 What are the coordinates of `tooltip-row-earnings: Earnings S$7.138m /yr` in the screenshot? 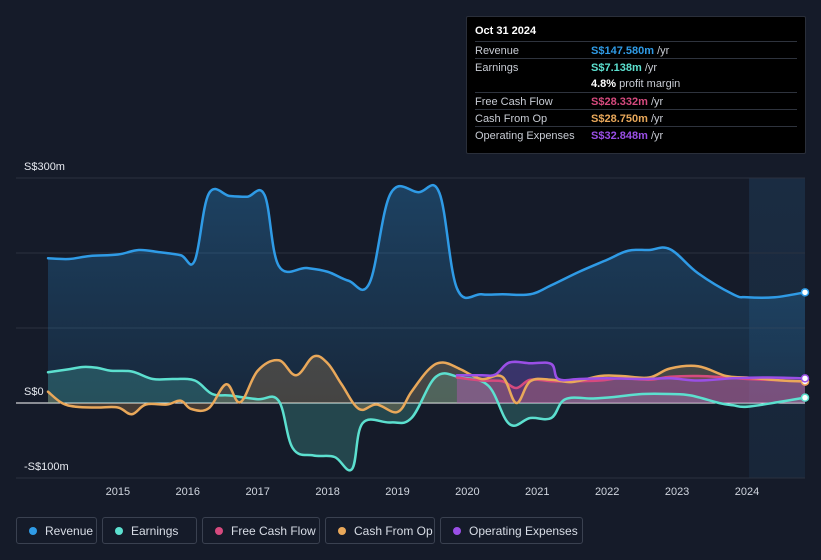 It's located at (636, 67).